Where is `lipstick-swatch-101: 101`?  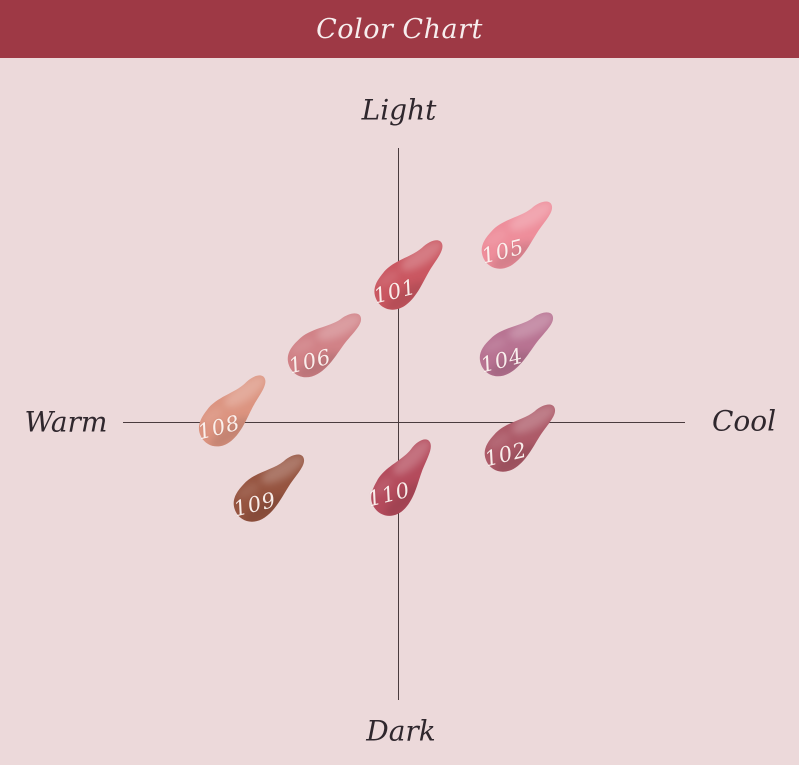 lipstick-swatch-101: 101 is located at coordinates (412, 276).